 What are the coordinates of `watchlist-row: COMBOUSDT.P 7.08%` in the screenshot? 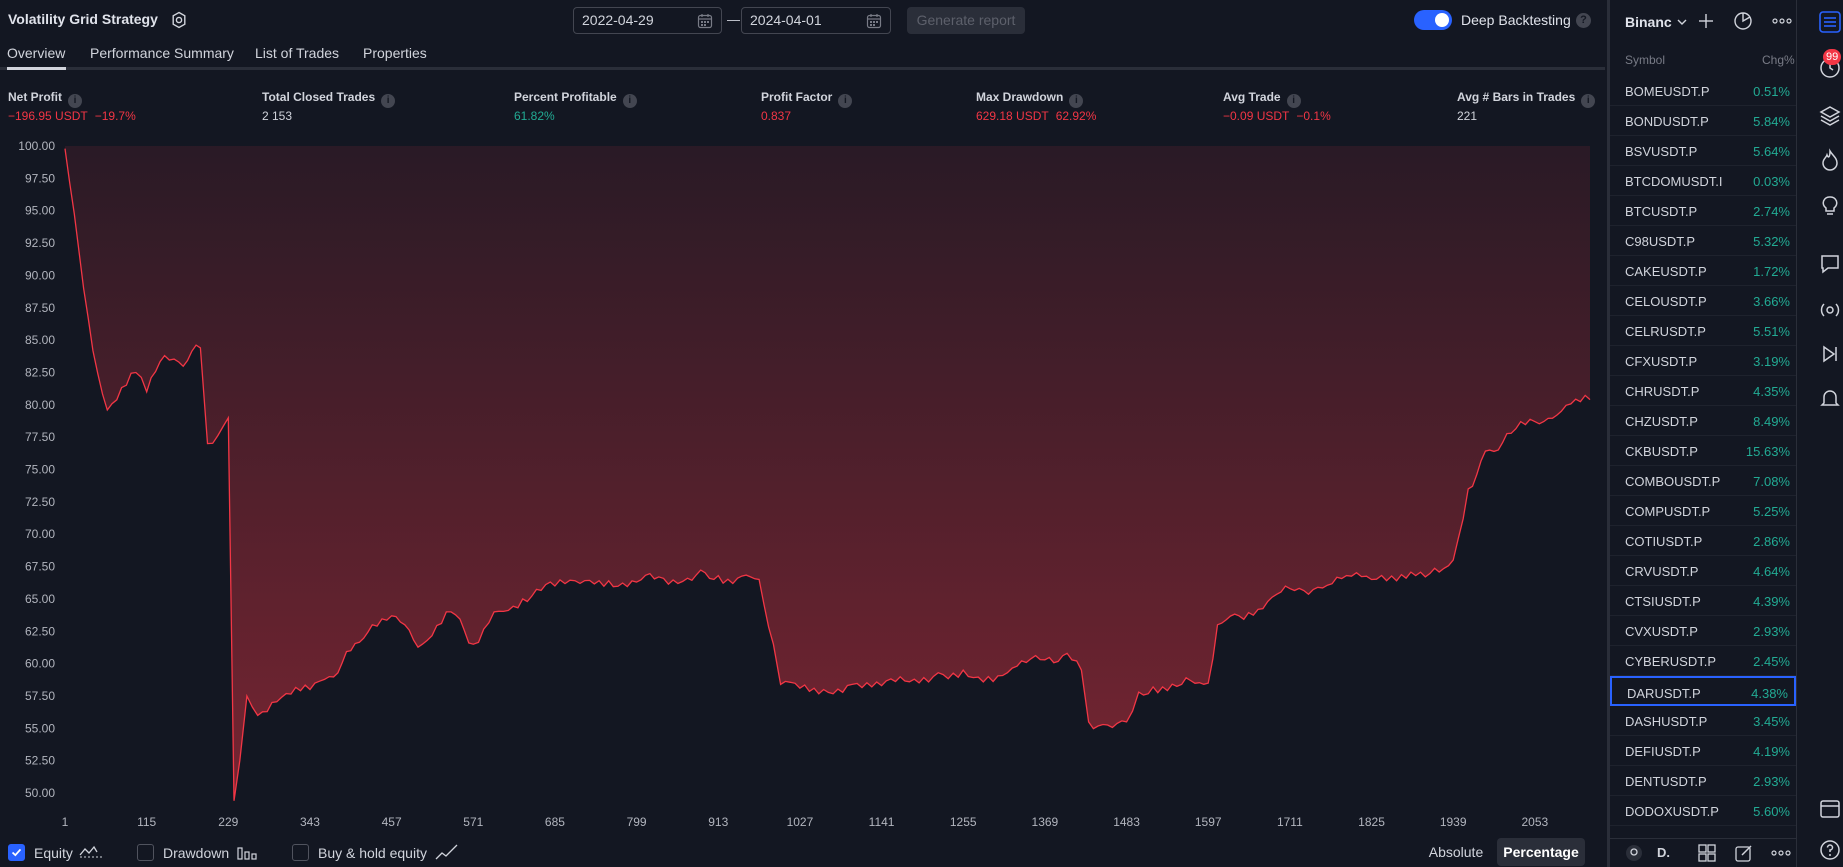 It's located at (1703, 481).